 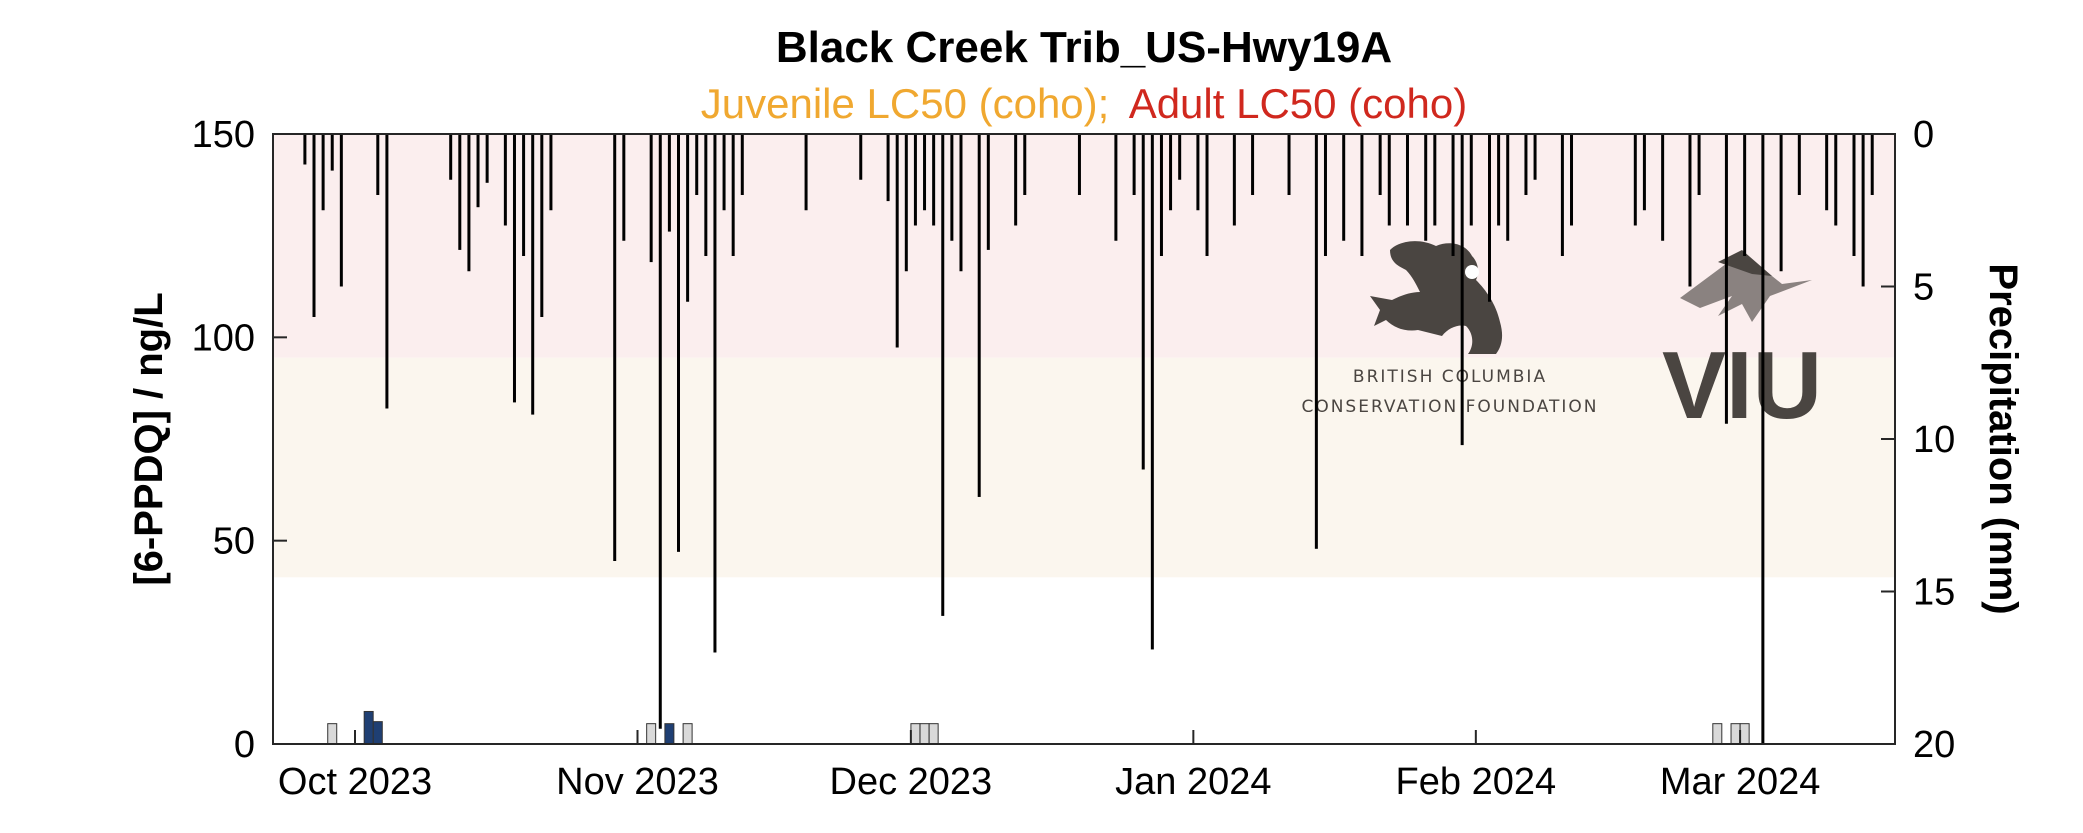 What do you see at coordinates (1923, 135) in the screenshot?
I see `y2-tick-label: 0` at bounding box center [1923, 135].